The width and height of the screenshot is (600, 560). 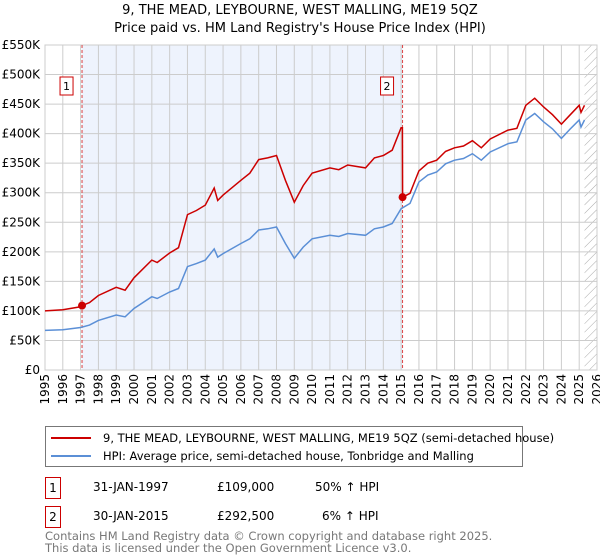 What do you see at coordinates (366, 389) in the screenshot?
I see `x-tick-label: 2013` at bounding box center [366, 389].